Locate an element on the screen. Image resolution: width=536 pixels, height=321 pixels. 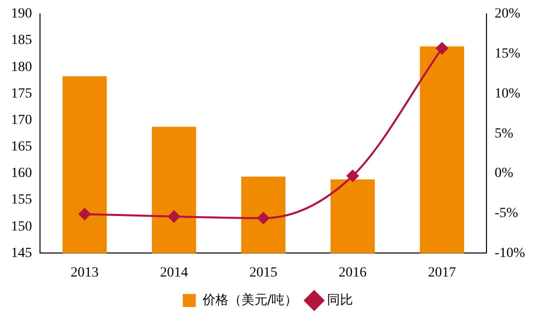
y2-tick-label: 20% is located at coordinates (507, 14).